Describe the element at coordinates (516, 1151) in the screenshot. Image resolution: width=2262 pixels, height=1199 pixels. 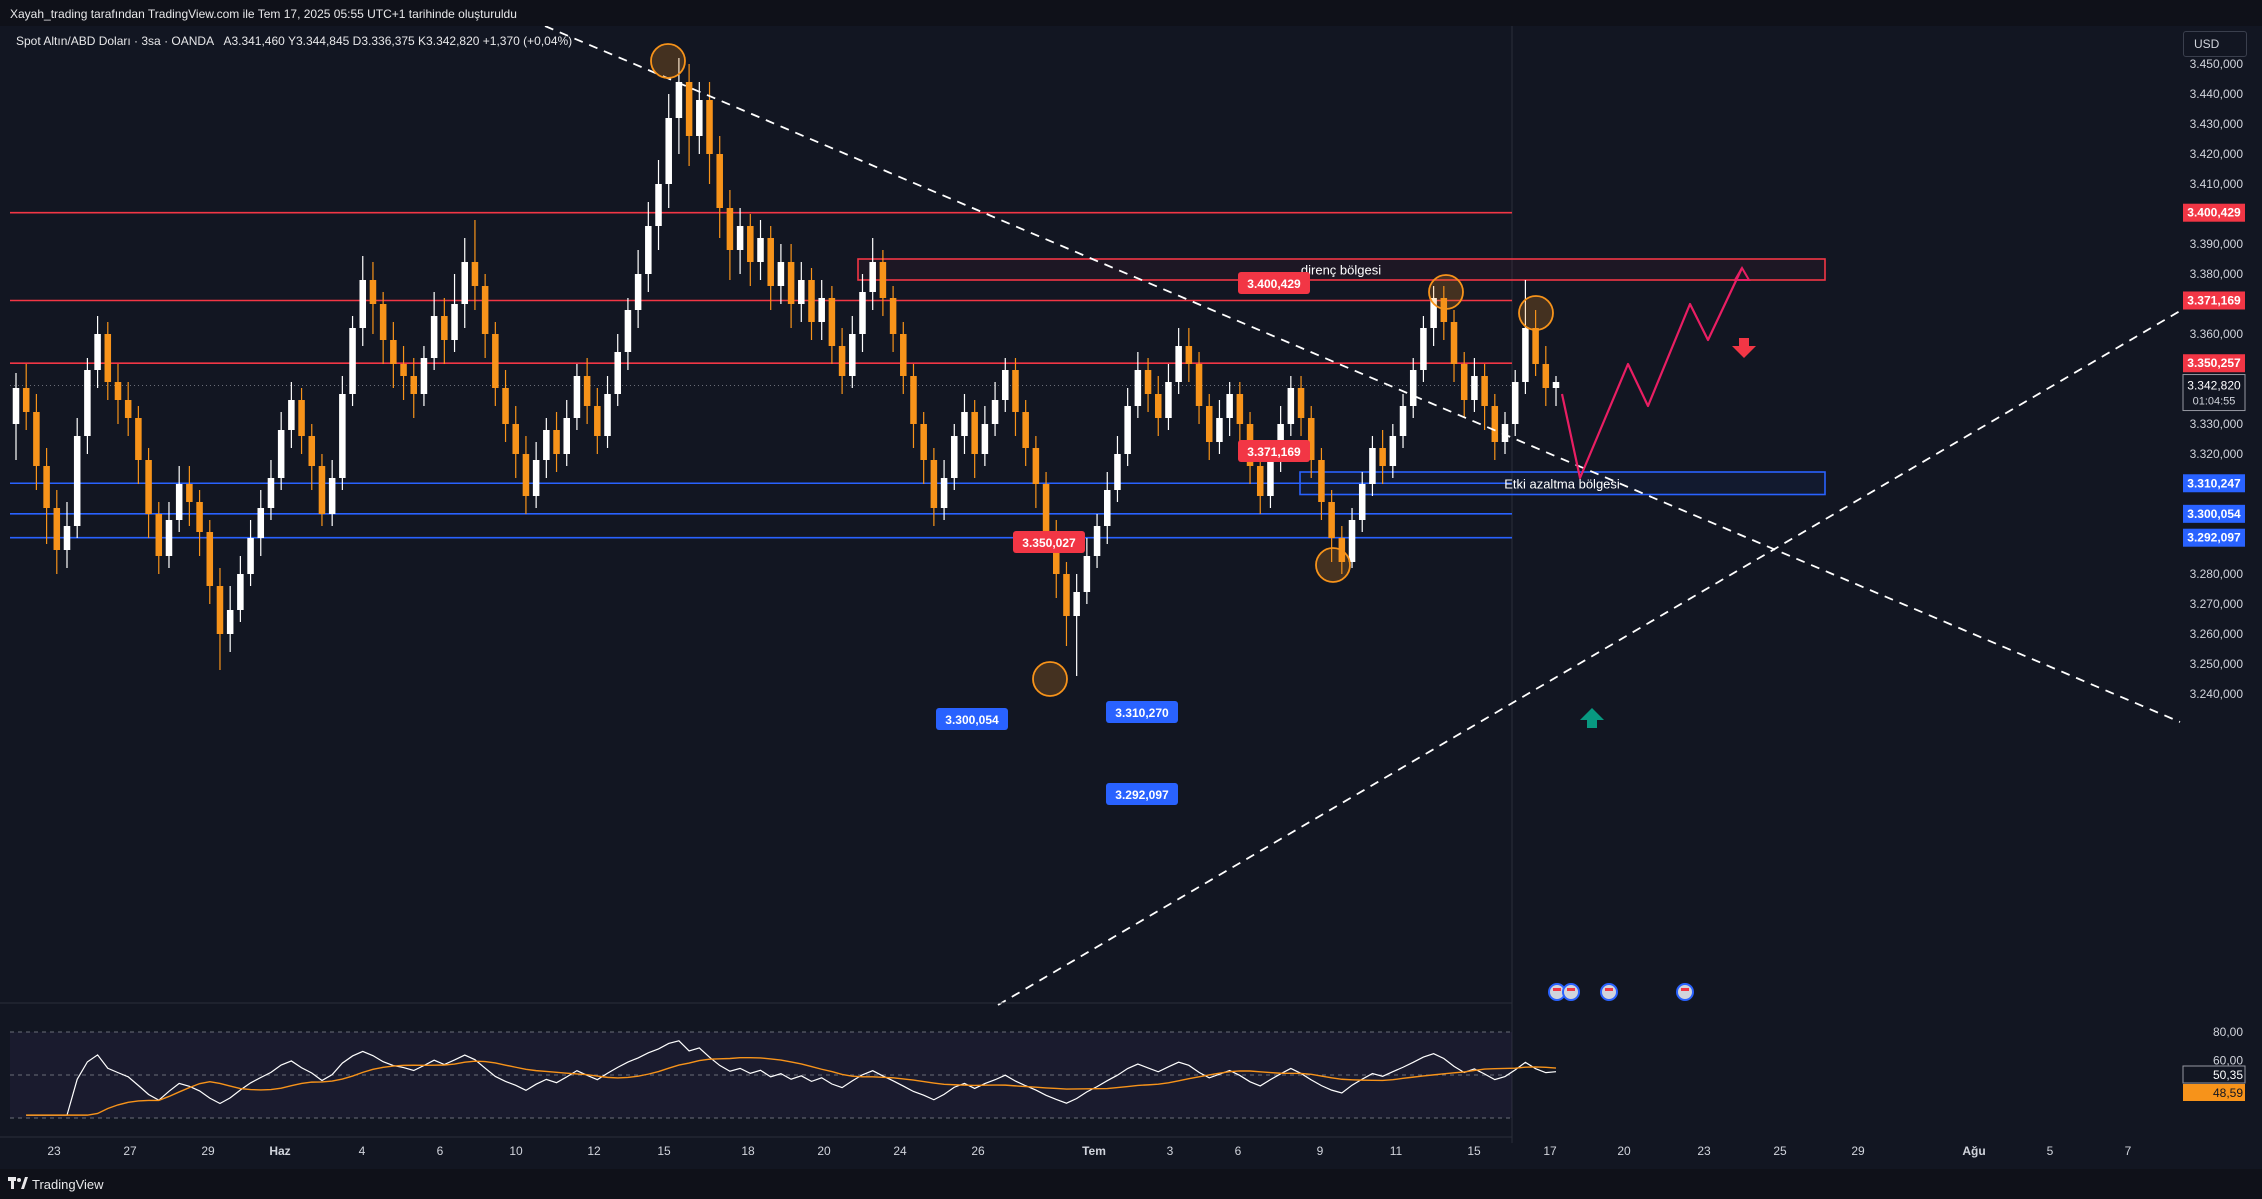
I see `time-axis-tick: 10` at that location.